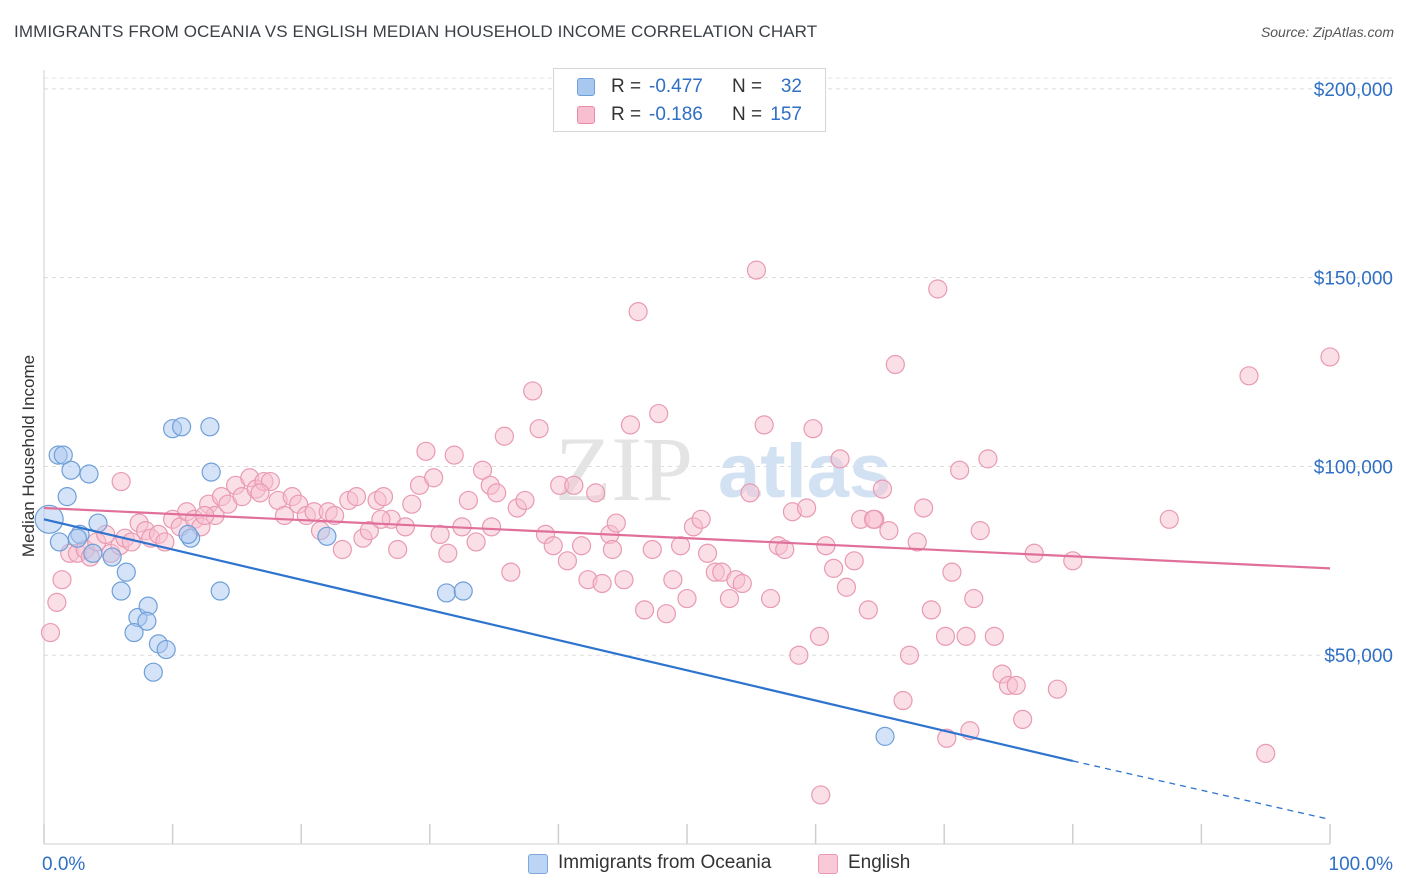 Image resolution: width=1406 pixels, height=892 pixels. What do you see at coordinates (665, 862) in the screenshot?
I see `legend-label-oceania: Immigrants from Oceania` at bounding box center [665, 862].